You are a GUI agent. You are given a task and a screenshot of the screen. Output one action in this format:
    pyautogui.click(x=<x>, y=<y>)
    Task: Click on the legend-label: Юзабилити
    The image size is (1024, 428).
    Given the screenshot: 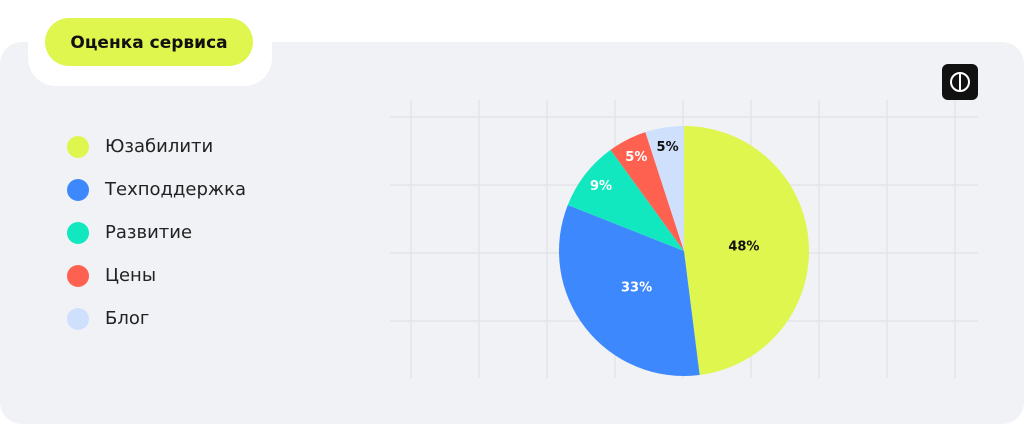 What is the action you would take?
    pyautogui.click(x=159, y=146)
    